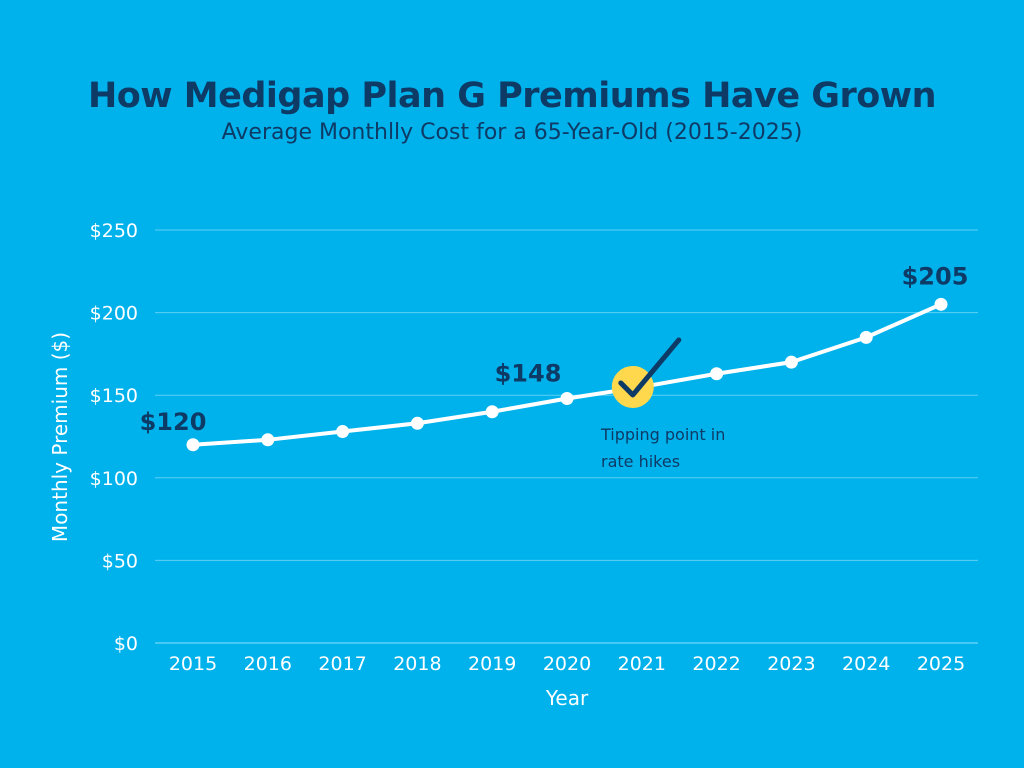 This screenshot has width=1024, height=768. I want to click on data-label: $120, so click(173, 422).